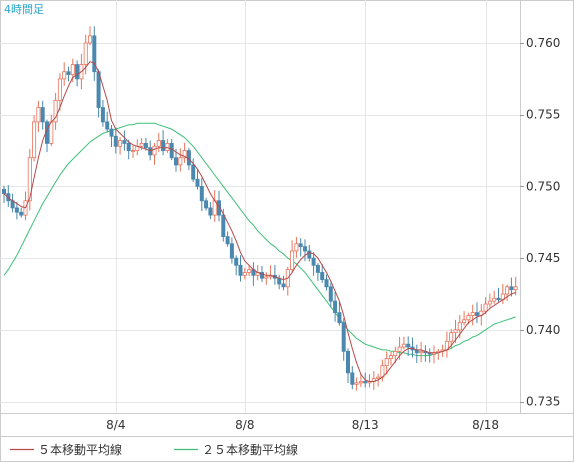 The height and width of the screenshot is (462, 574). I want to click on period-label: 4時間足, so click(24, 9).